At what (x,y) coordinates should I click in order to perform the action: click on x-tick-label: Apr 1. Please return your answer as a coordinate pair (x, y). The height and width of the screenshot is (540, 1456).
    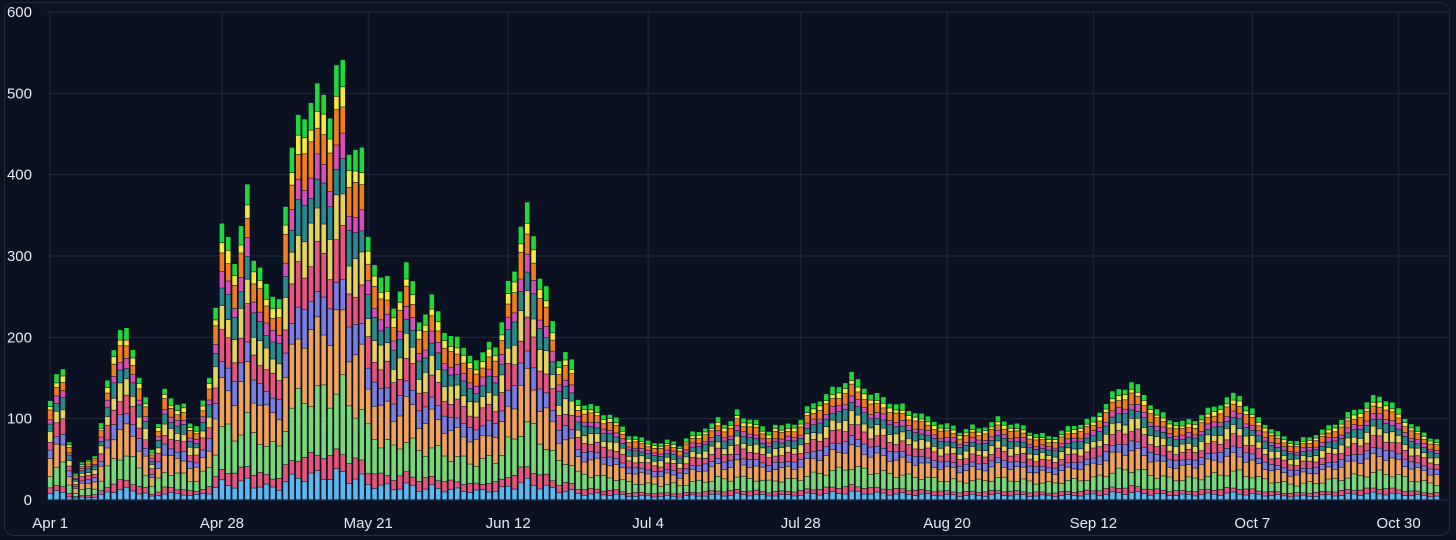
    Looking at the image, I should click on (50, 523).